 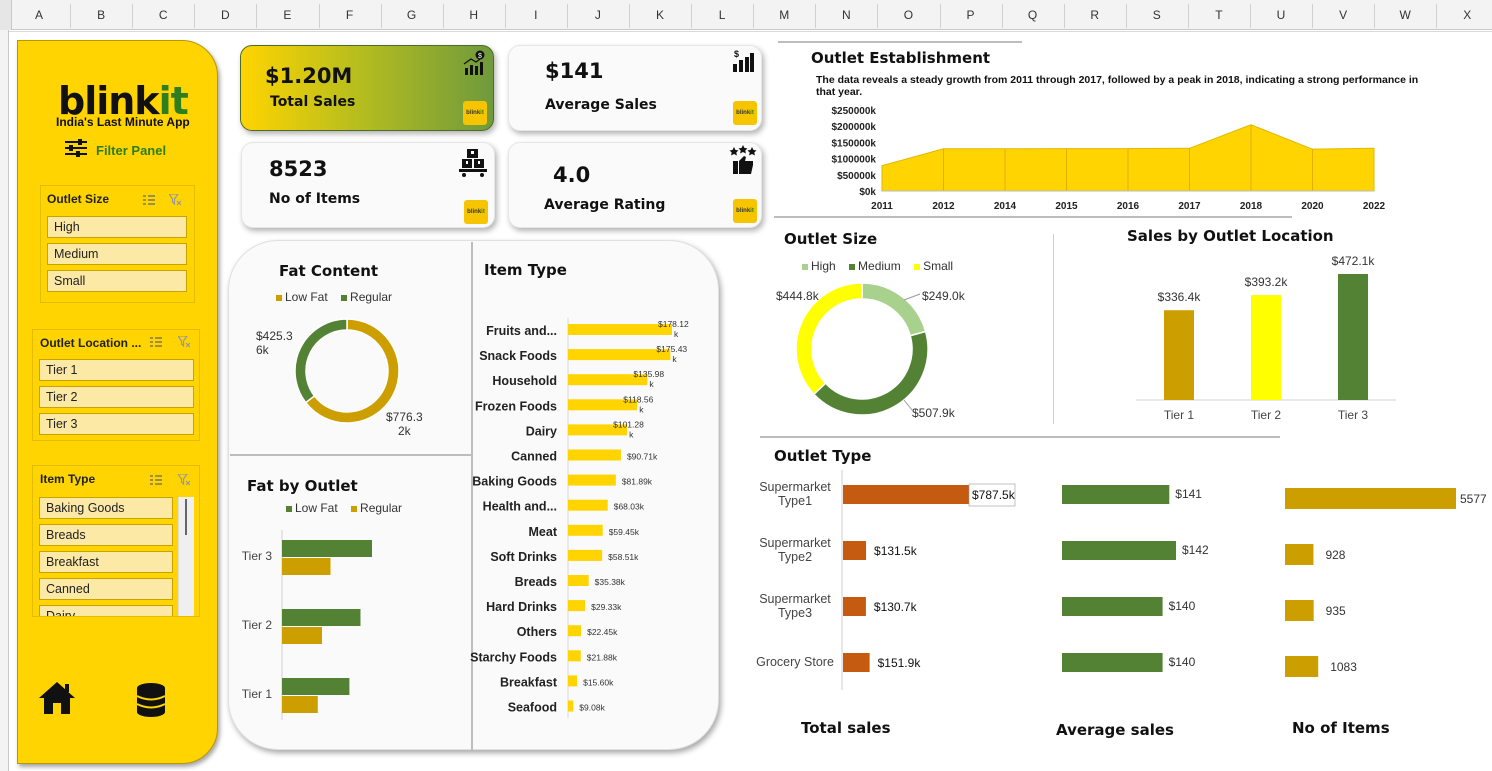 I want to click on slicer-item-breads: Breads, so click(x=106, y=535).